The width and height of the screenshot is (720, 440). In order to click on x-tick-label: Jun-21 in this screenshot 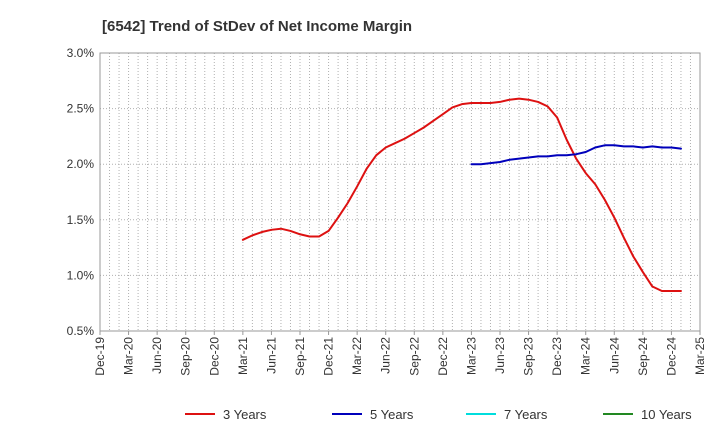, I will do `click(271, 355)`.